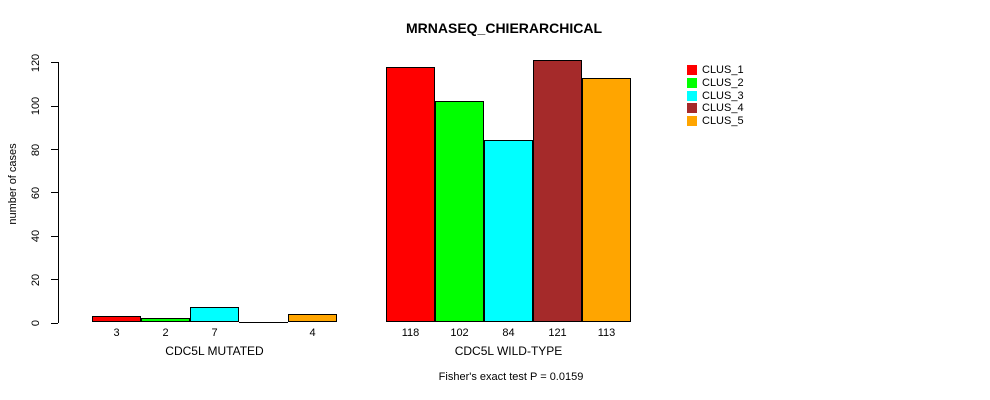  What do you see at coordinates (511, 377) in the screenshot?
I see `fisher-test-note: Fisher's exact test P = 0.0159` at bounding box center [511, 377].